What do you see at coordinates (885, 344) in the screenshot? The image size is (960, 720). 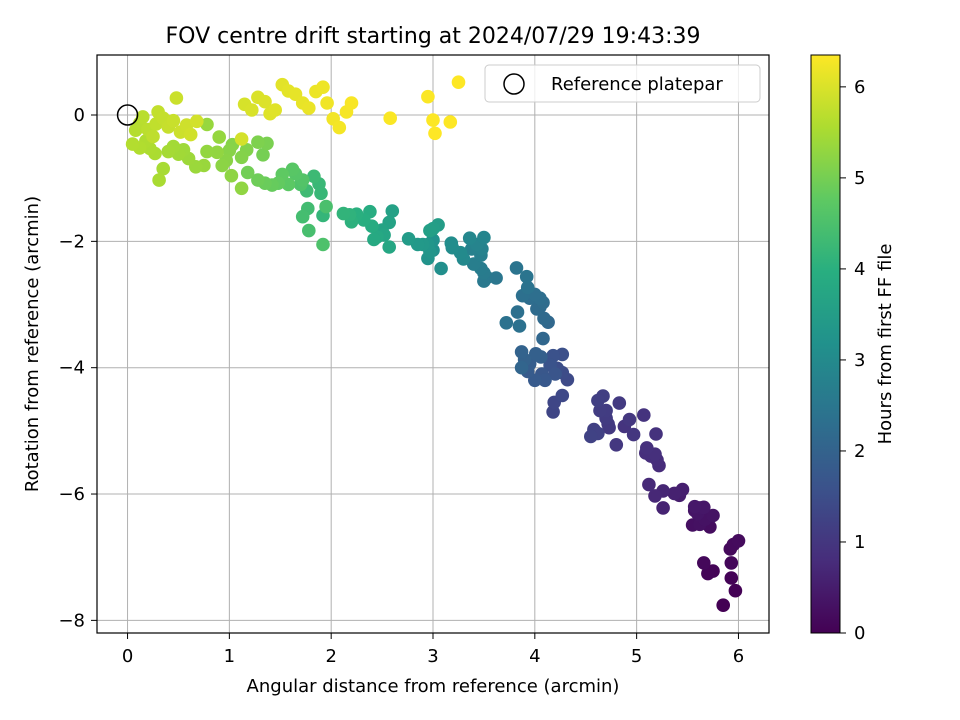 I see `colorbar-label: Hours from first FF file` at bounding box center [885, 344].